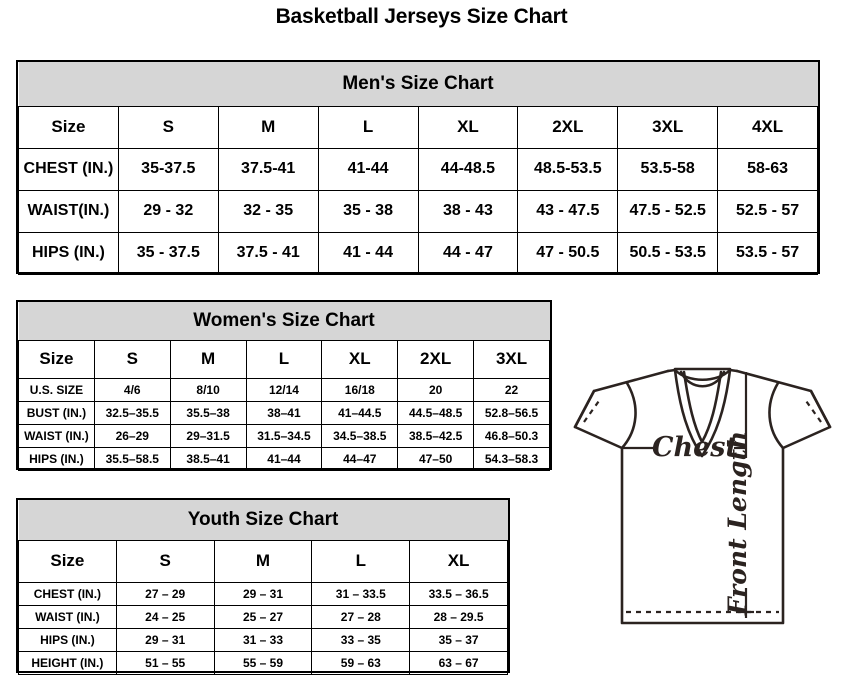  Describe the element at coordinates (68, 211) in the screenshot. I see `row-label: WAIST(IN.)` at that location.